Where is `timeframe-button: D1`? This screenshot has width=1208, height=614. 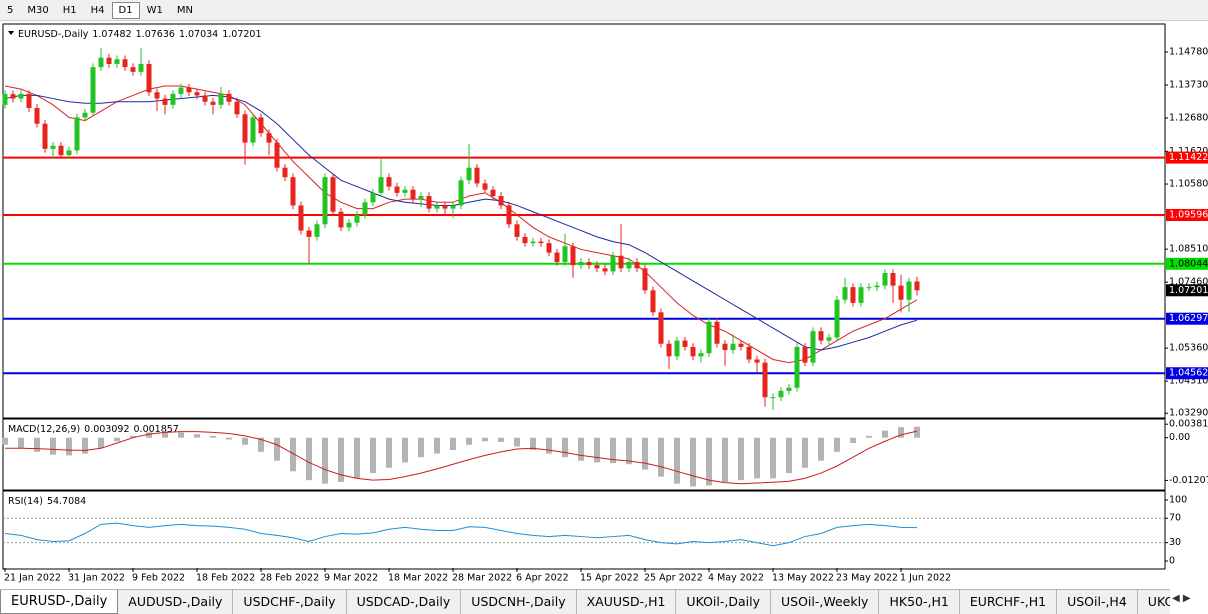
timeframe-button: D1 is located at coordinates (125, 10).